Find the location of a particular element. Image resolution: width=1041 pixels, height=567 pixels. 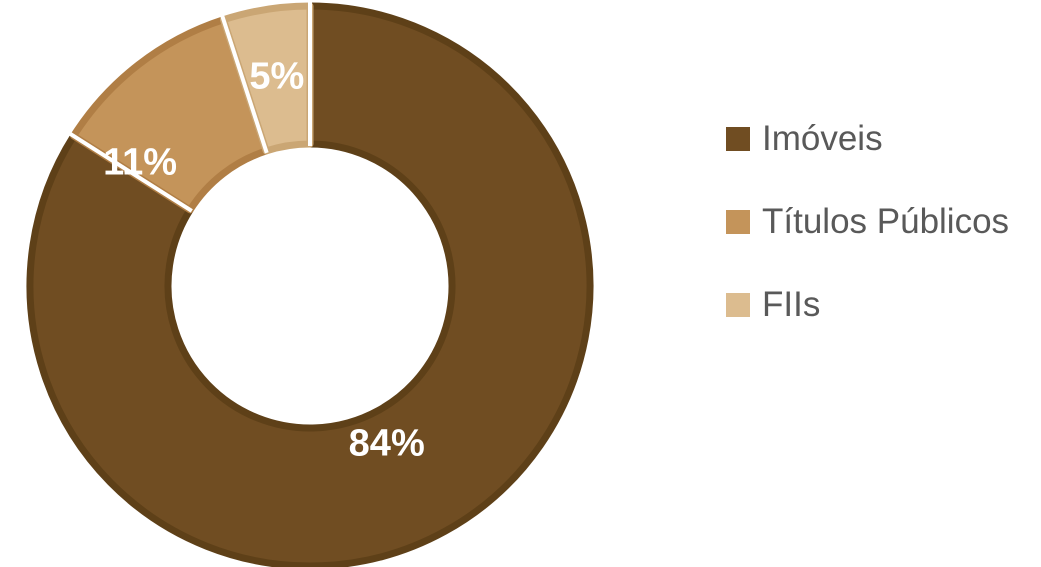

legend-item-imoveis: Imóveis is located at coordinates (867, 139).